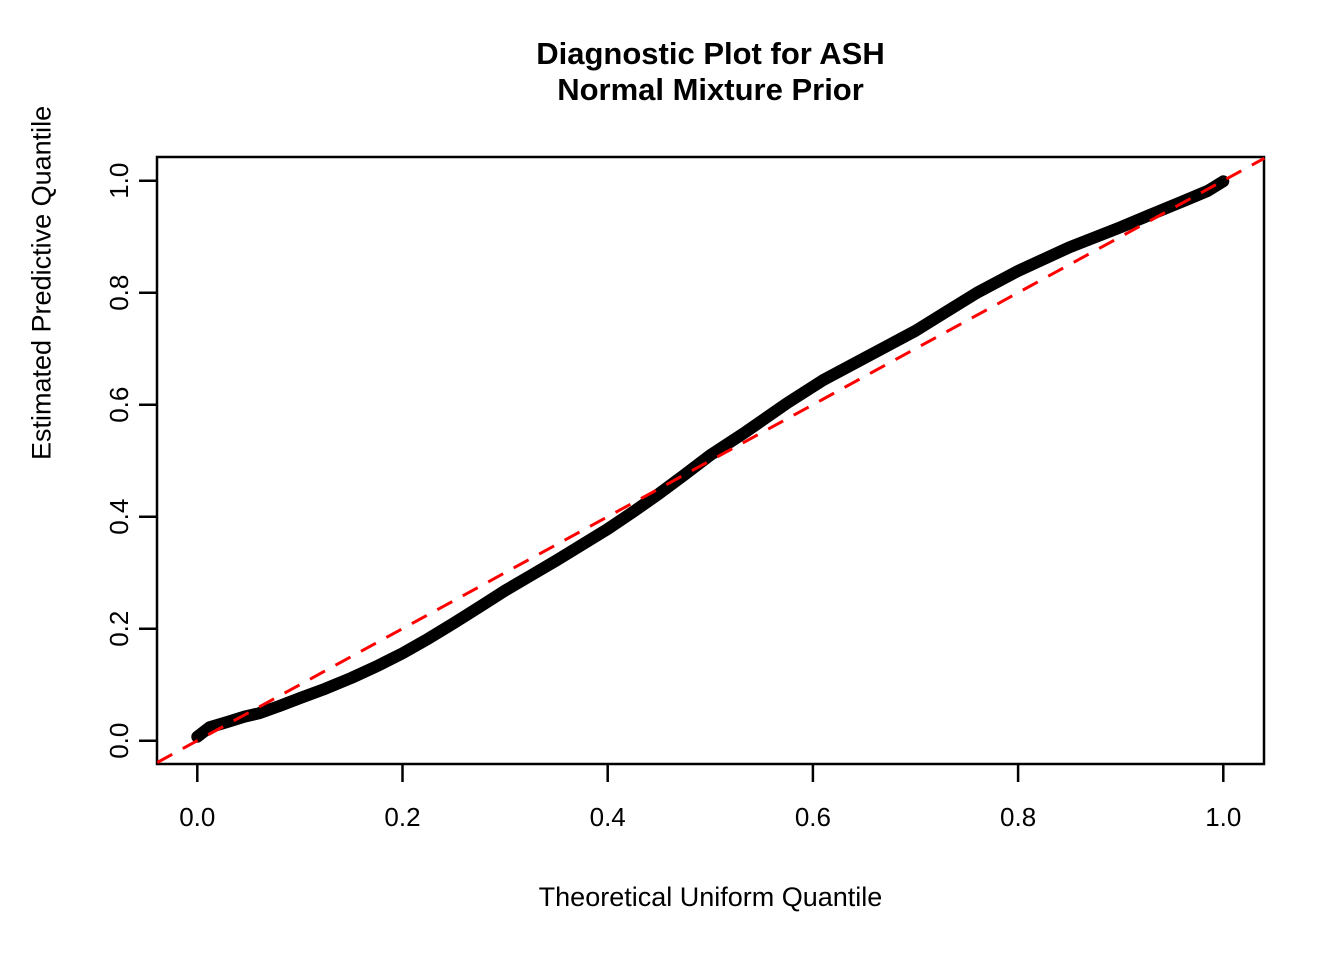  What do you see at coordinates (119, 517) in the screenshot?
I see `y-axis-tick-label: 0.4` at bounding box center [119, 517].